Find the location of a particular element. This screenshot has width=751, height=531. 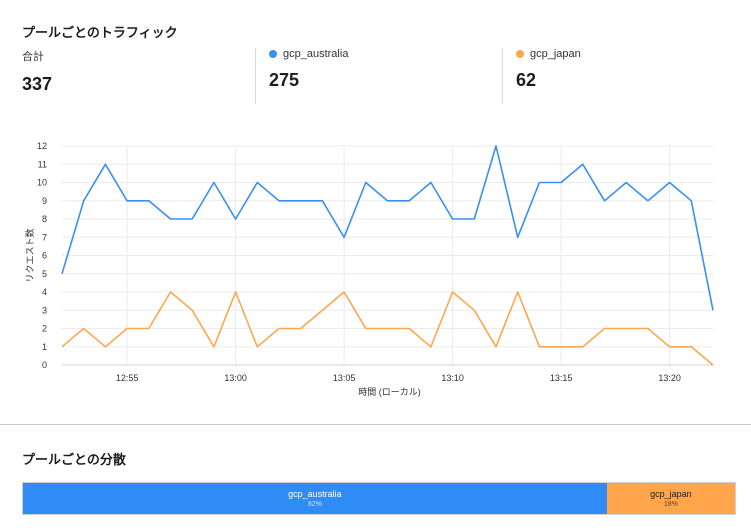

distribution-segment-gcp-australia: gcp_australia 82% is located at coordinates (315, 498).